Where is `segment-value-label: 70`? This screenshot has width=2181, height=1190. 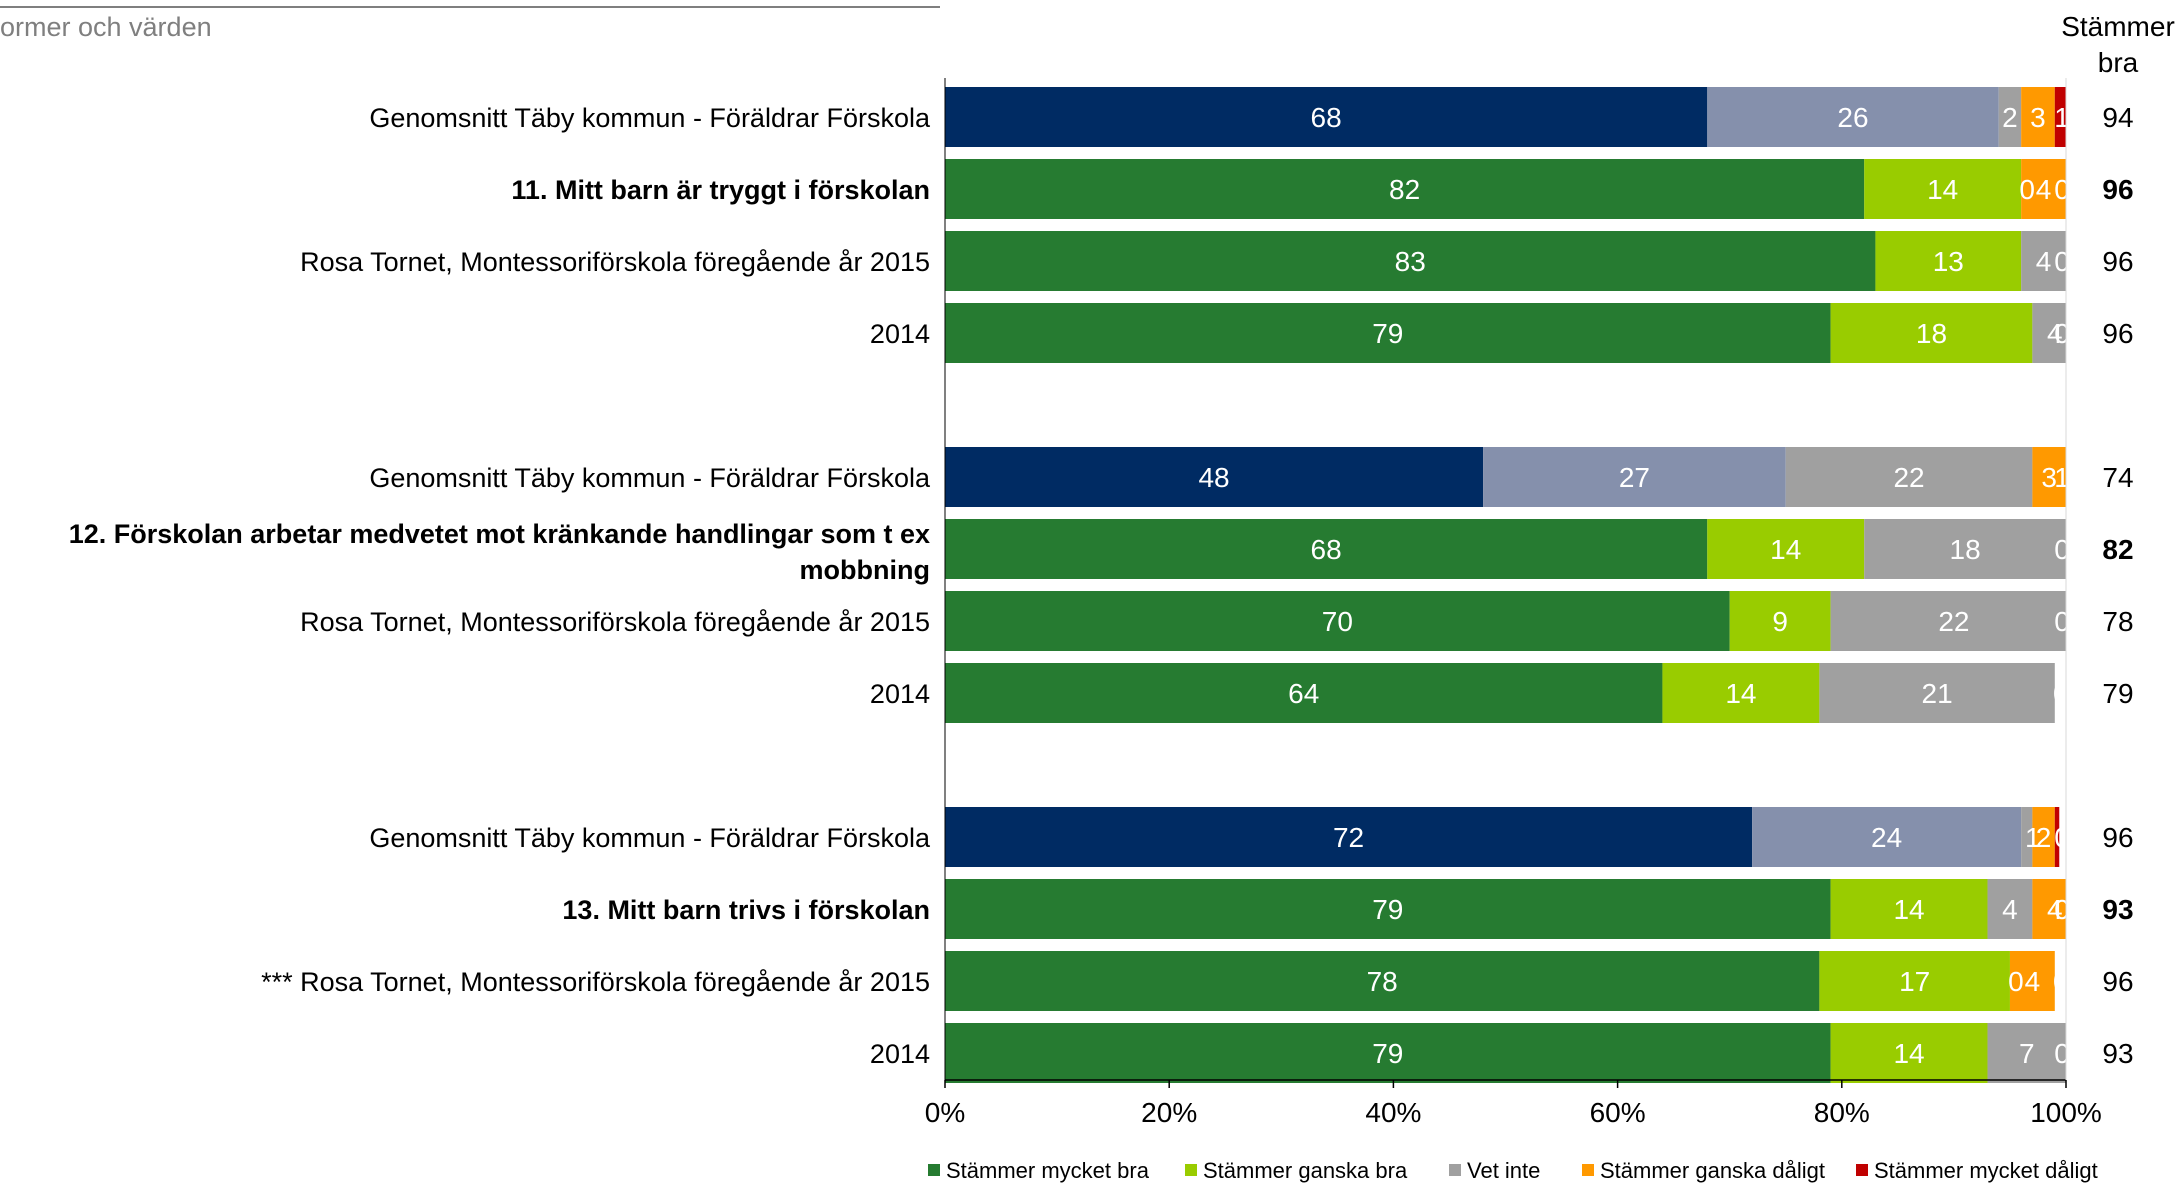
segment-value-label: 70 is located at coordinates (1337, 621).